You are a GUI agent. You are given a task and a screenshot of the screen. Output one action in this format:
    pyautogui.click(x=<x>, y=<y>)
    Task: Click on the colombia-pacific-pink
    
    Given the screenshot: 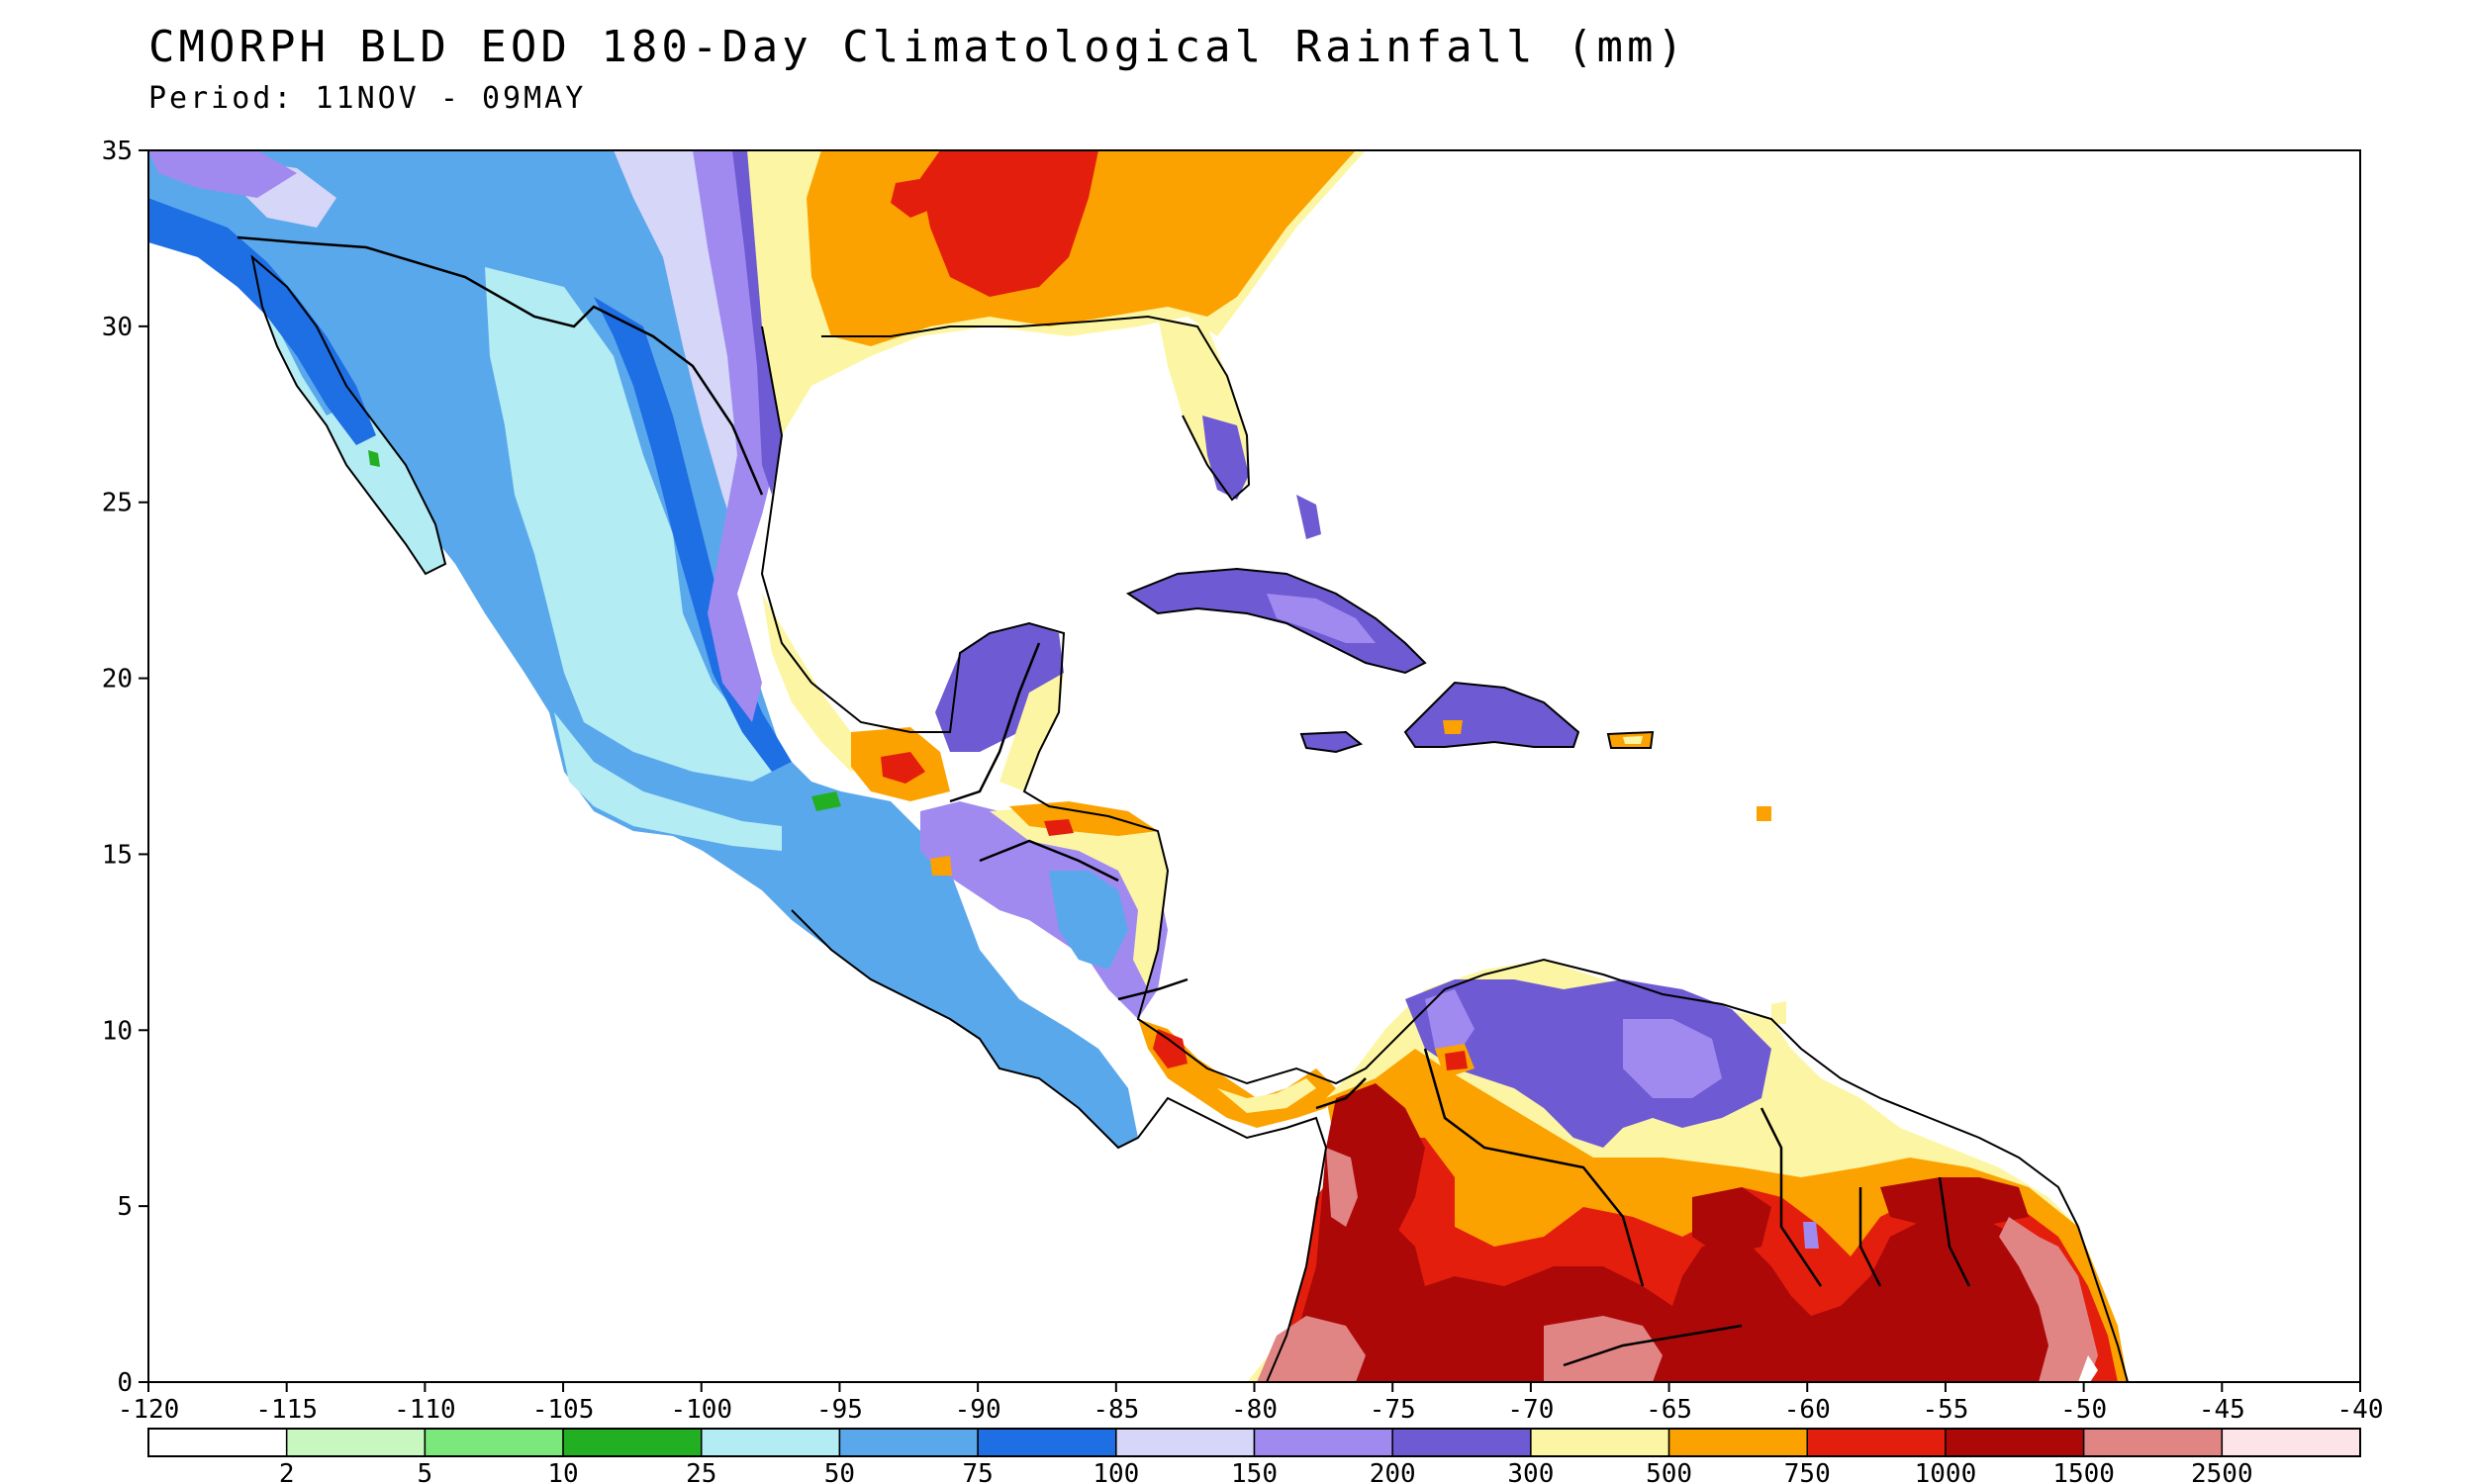 What is the action you would take?
    pyautogui.click(x=1342, y=1187)
    